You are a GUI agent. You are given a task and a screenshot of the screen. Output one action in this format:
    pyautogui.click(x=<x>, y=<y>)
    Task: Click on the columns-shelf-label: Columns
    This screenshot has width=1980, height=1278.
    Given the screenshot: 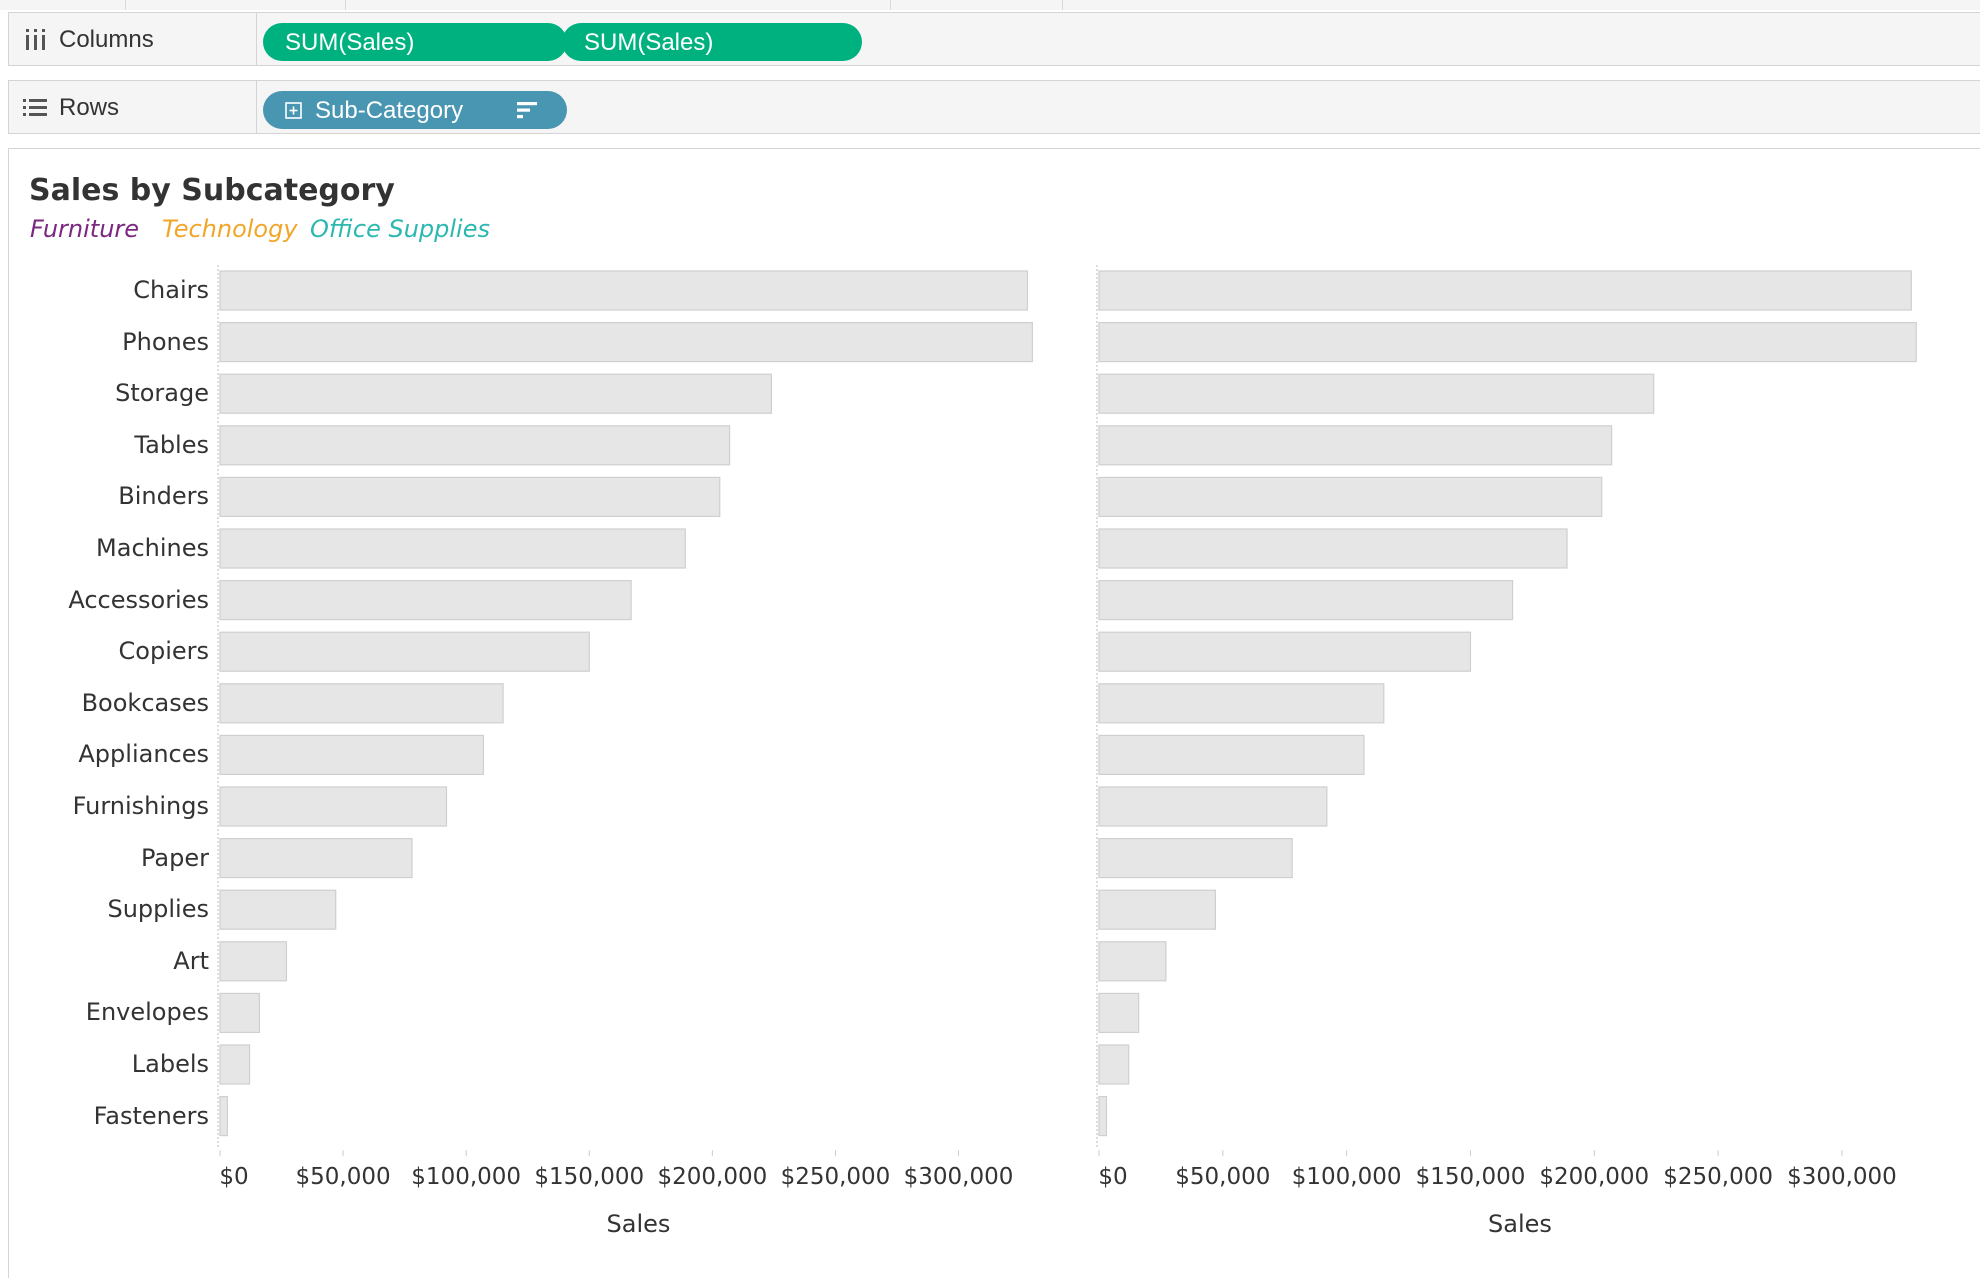 What is the action you would take?
    pyautogui.click(x=106, y=39)
    